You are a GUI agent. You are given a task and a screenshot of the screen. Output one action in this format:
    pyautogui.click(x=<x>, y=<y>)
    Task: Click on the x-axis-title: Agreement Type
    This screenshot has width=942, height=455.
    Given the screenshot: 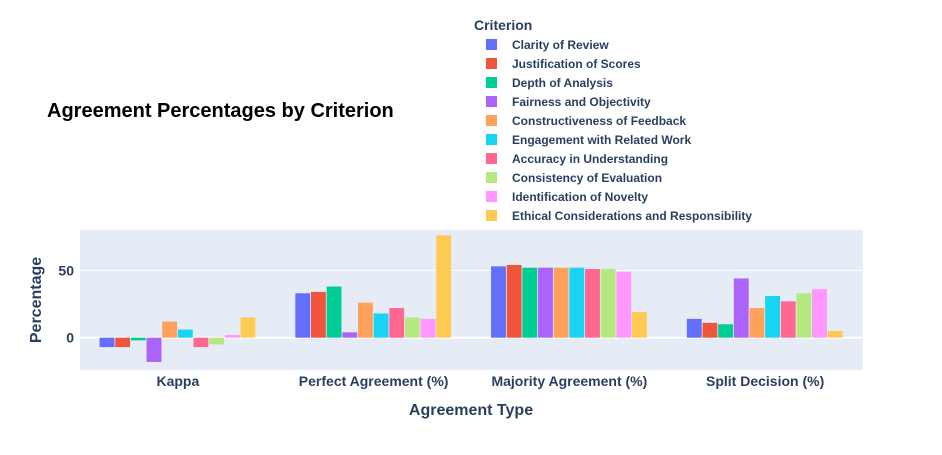 What is the action you would take?
    pyautogui.click(x=471, y=410)
    